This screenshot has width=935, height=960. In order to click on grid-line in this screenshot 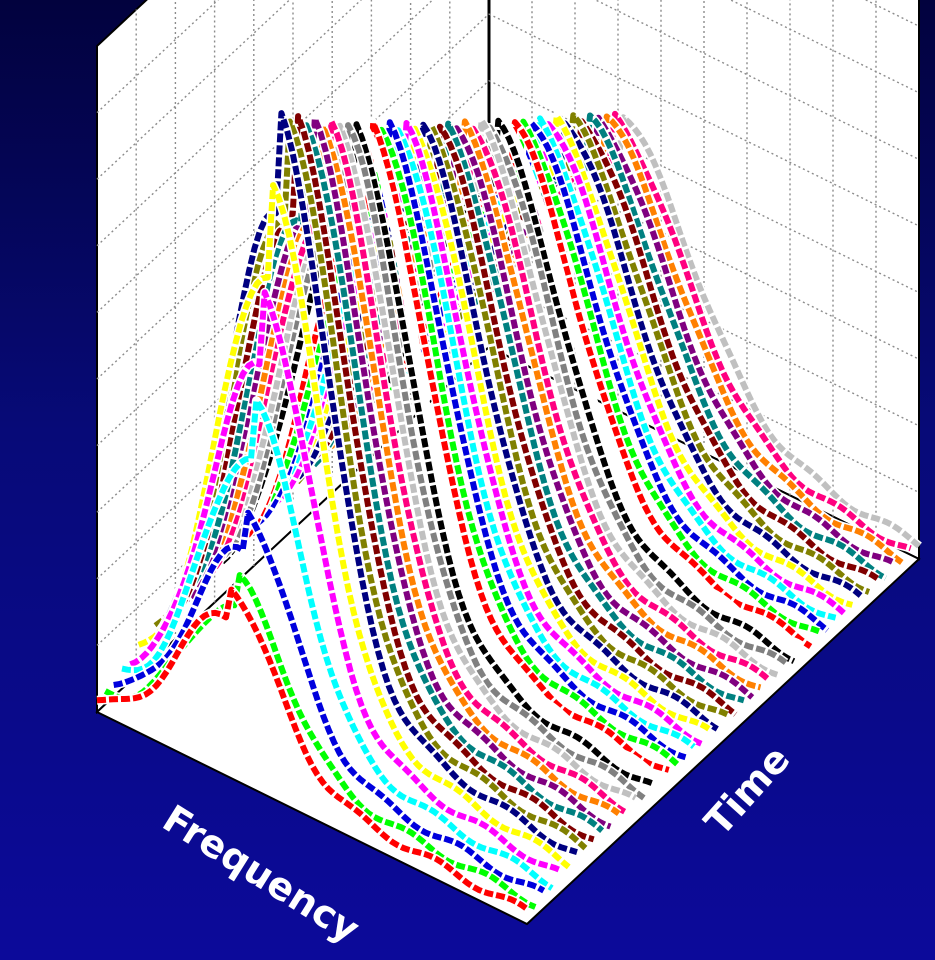, I will do `click(265, 156)`.